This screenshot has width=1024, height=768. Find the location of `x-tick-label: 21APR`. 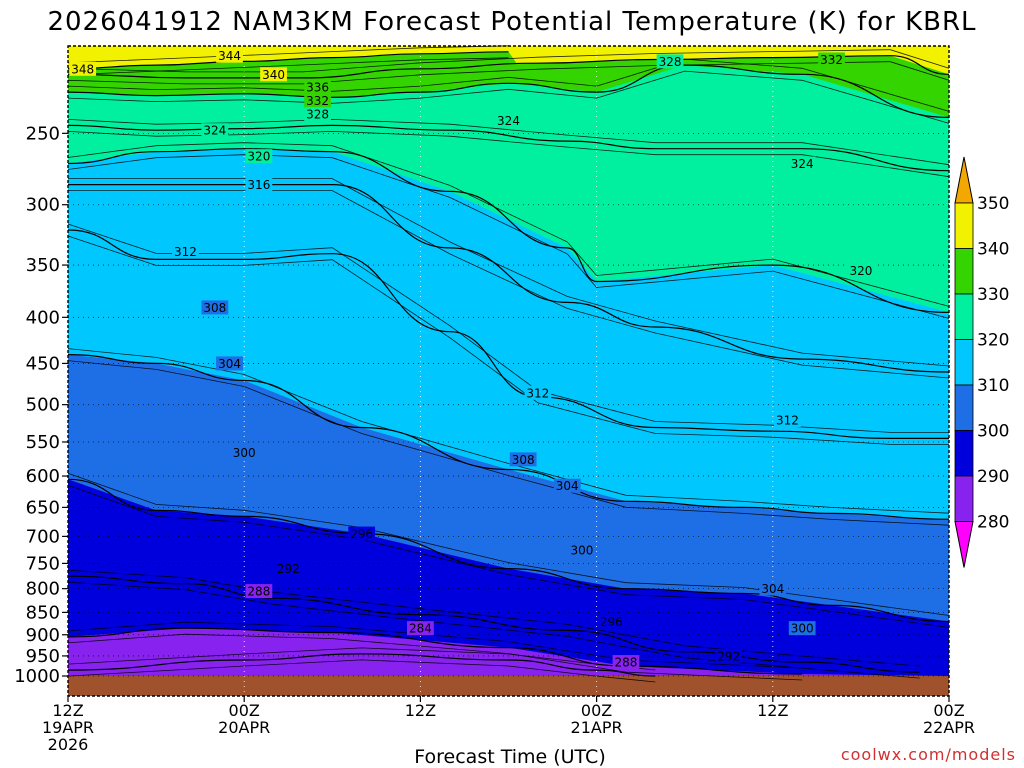

x-tick-label: 21APR is located at coordinates (597, 727).